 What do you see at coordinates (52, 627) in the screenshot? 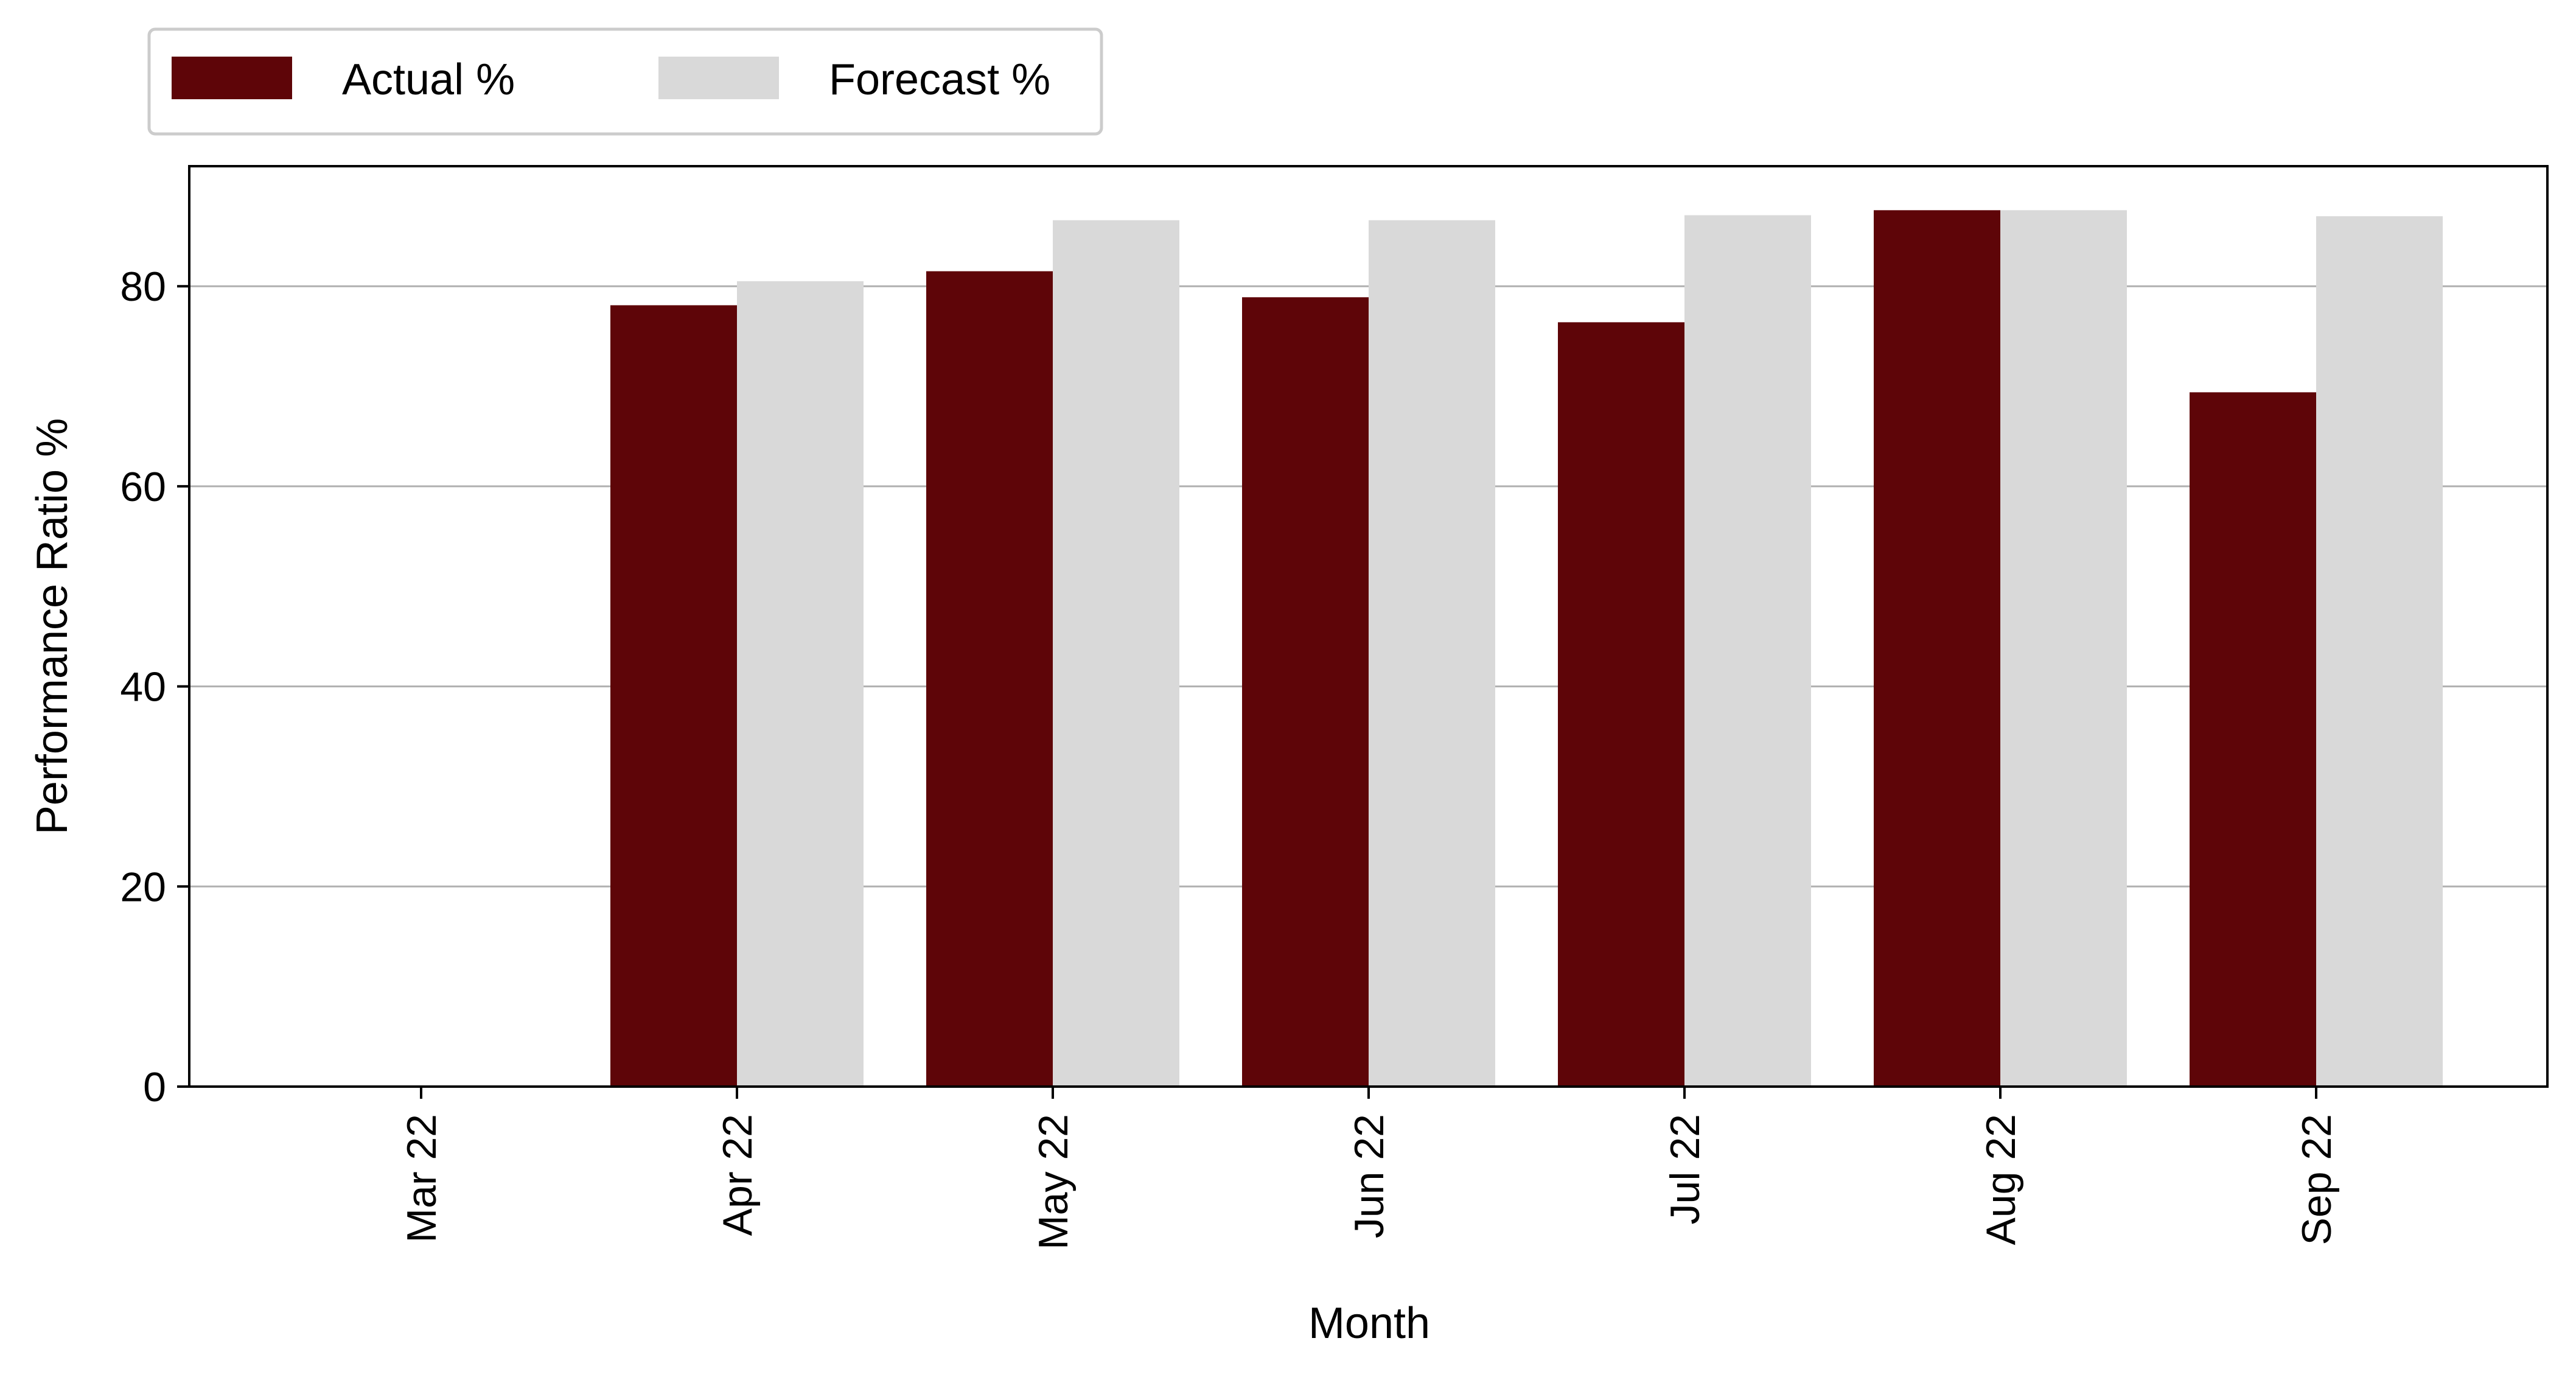
I see `y-axis-title: Performance Ratio %` at bounding box center [52, 627].